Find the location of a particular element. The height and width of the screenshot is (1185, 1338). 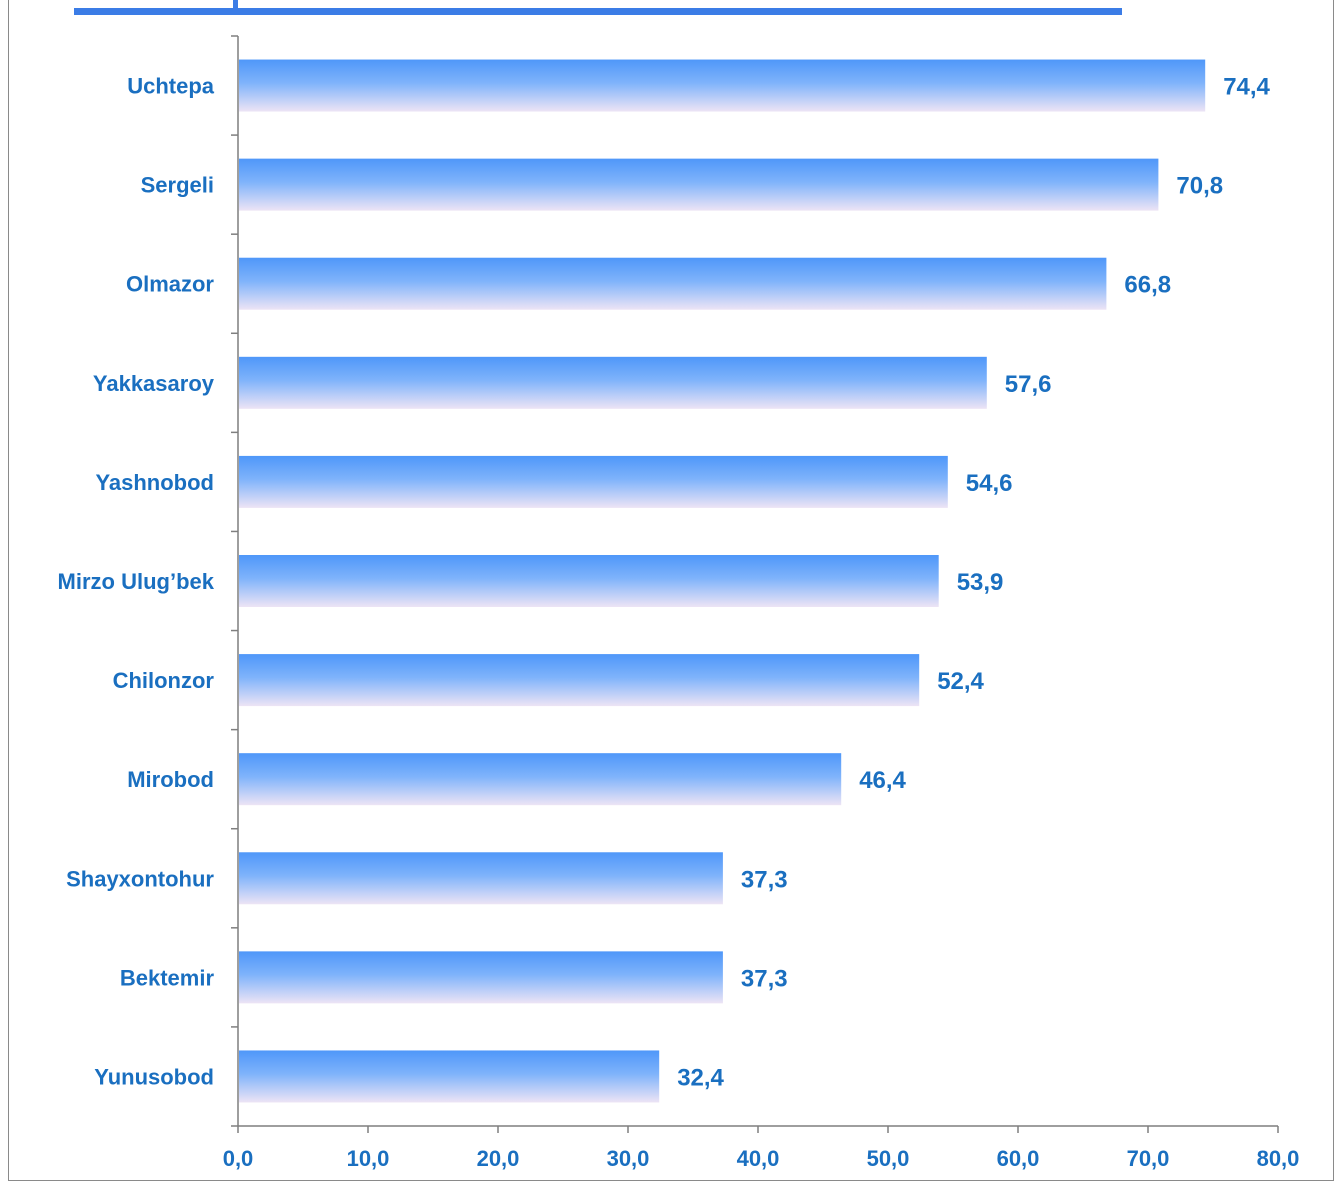

category-label: Uchtepa is located at coordinates (171, 86).